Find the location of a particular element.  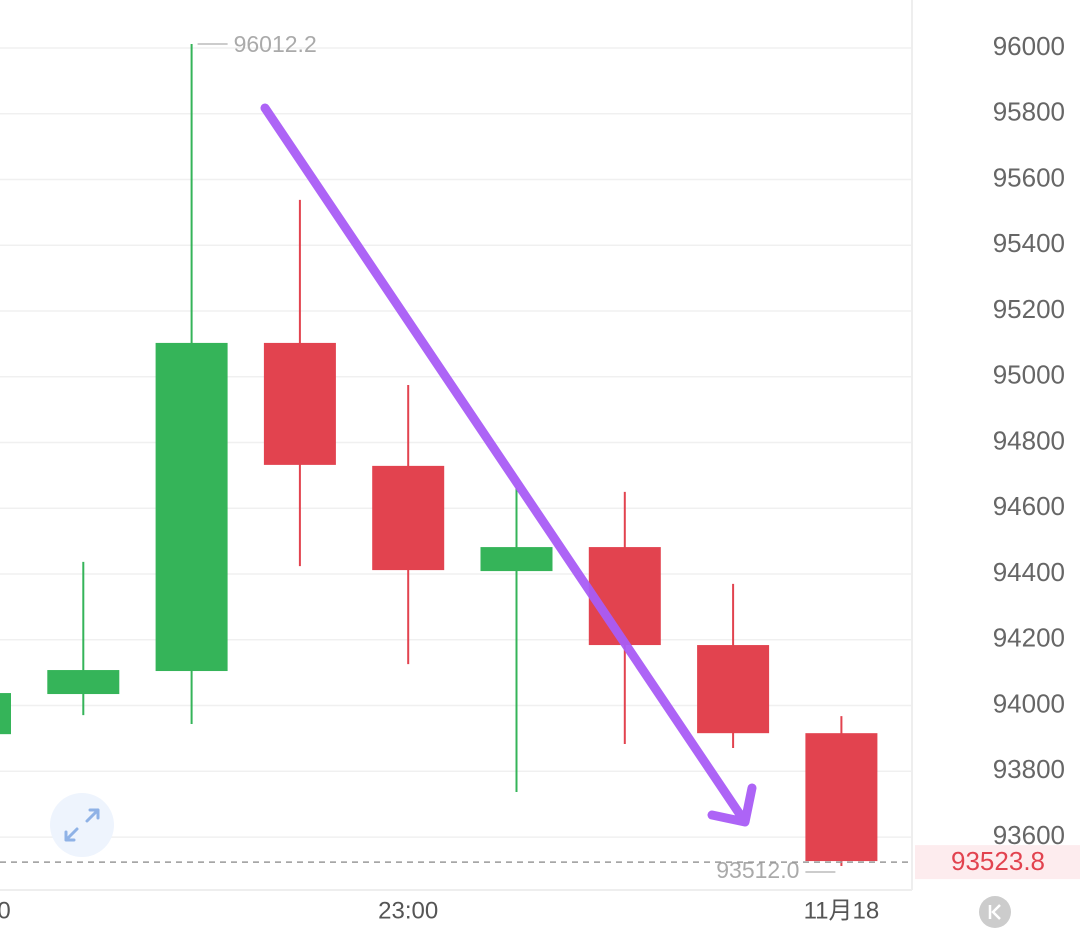

low-label: 93512.0 is located at coordinates (757, 870).